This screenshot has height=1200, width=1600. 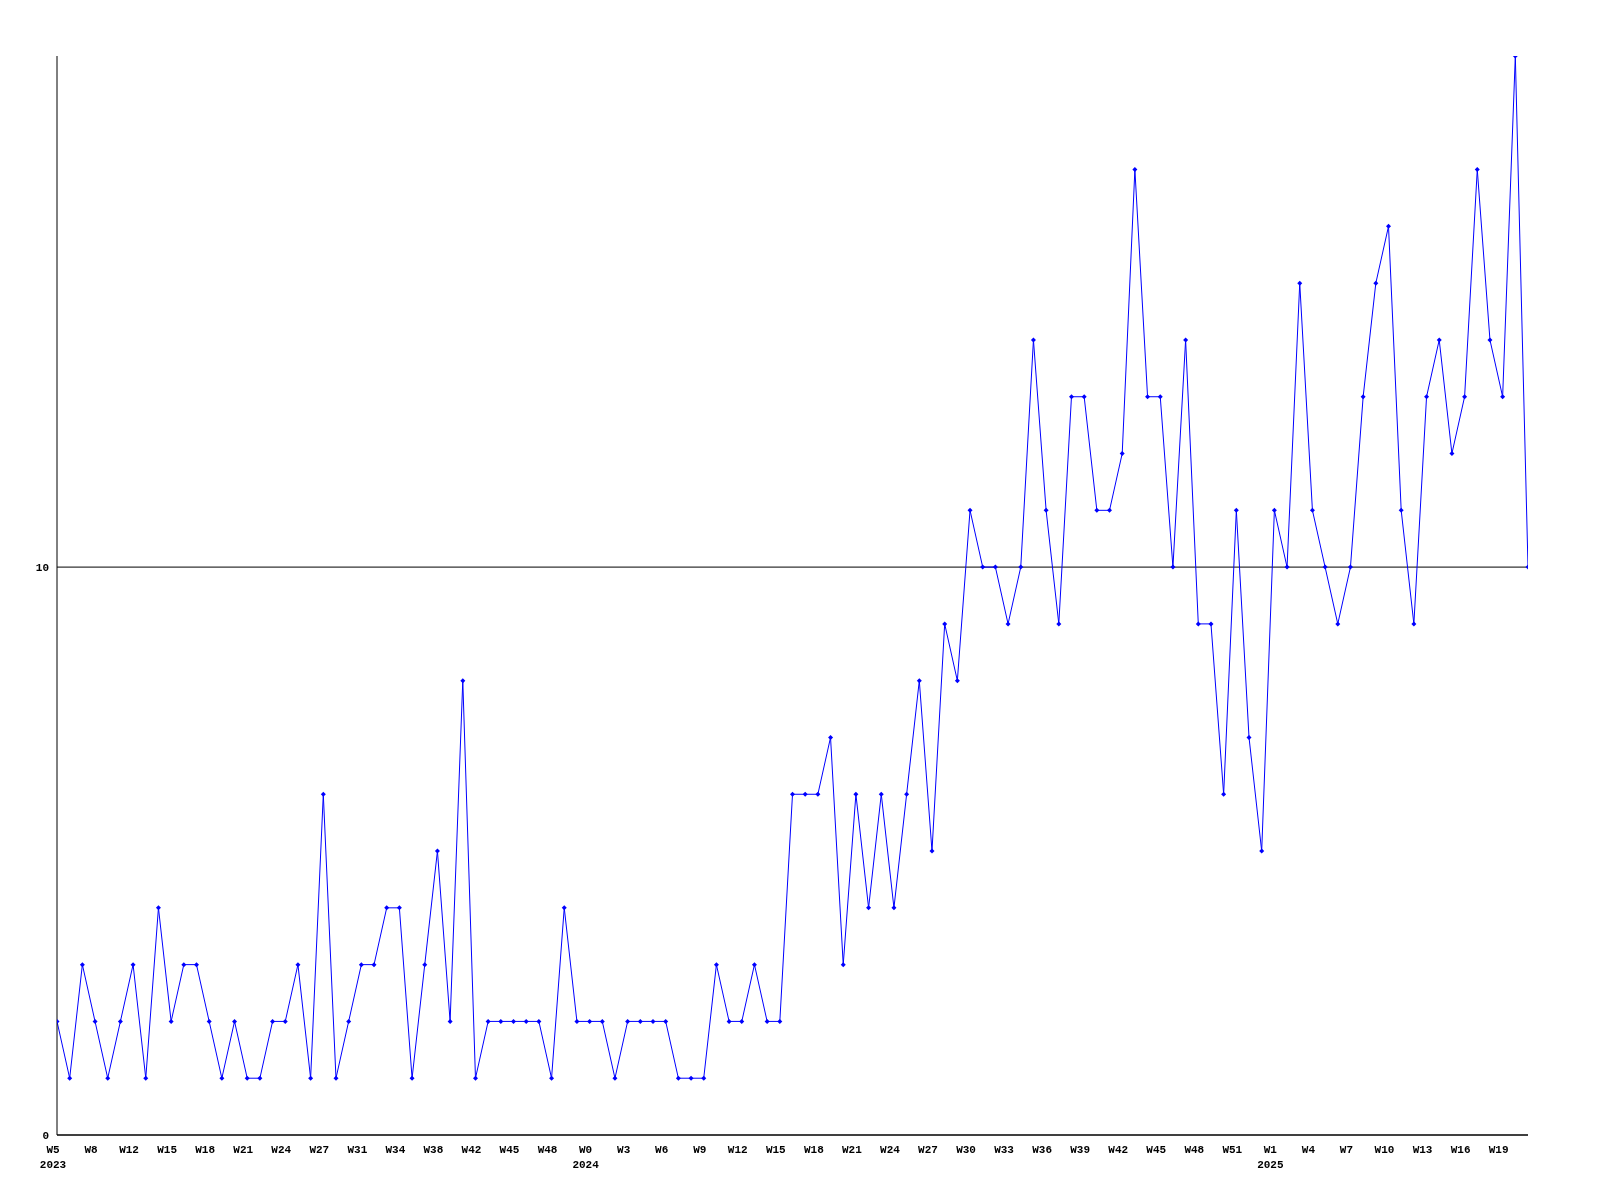 What do you see at coordinates (1232, 1150) in the screenshot?
I see `x-tick-label: W51` at bounding box center [1232, 1150].